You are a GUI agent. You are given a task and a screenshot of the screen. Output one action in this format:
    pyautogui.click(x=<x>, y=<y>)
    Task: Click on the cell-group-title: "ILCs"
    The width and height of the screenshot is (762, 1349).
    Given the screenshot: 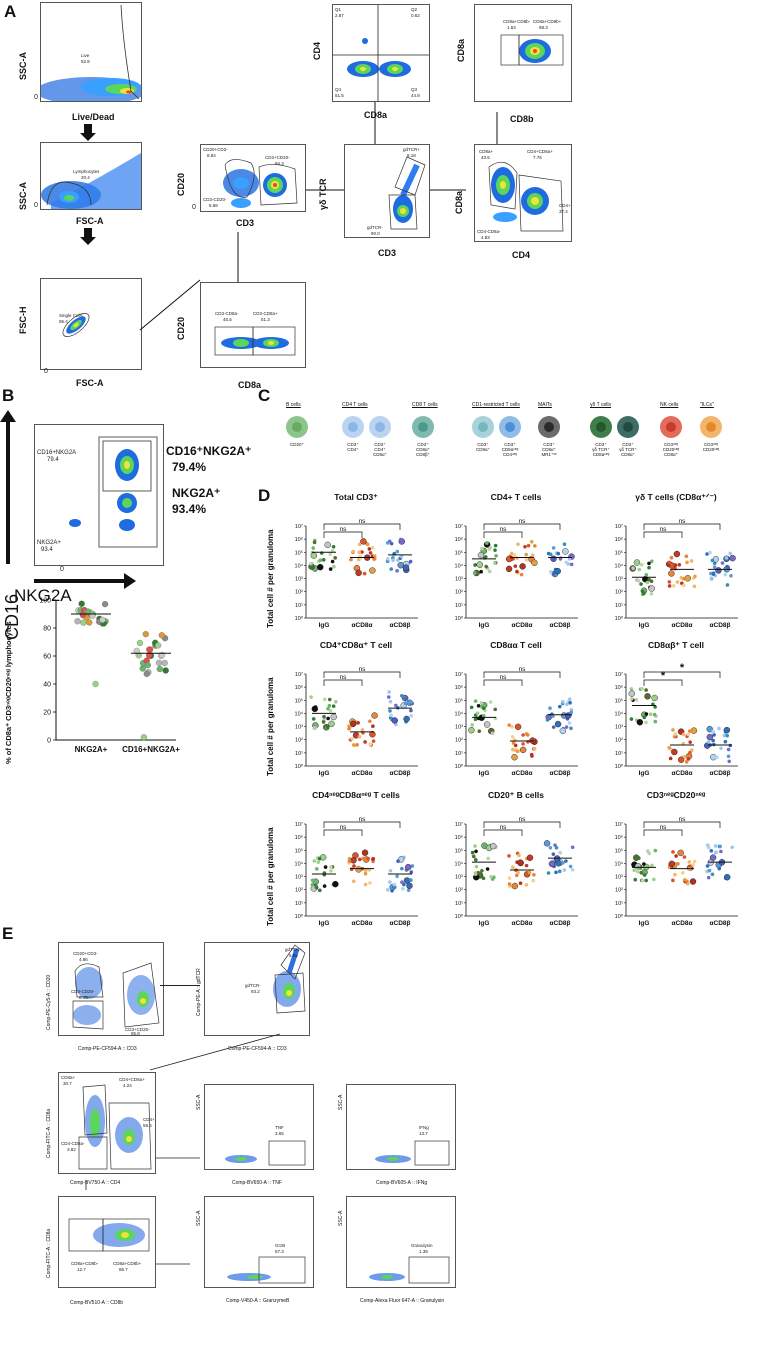 What is the action you would take?
    pyautogui.click(x=707, y=405)
    